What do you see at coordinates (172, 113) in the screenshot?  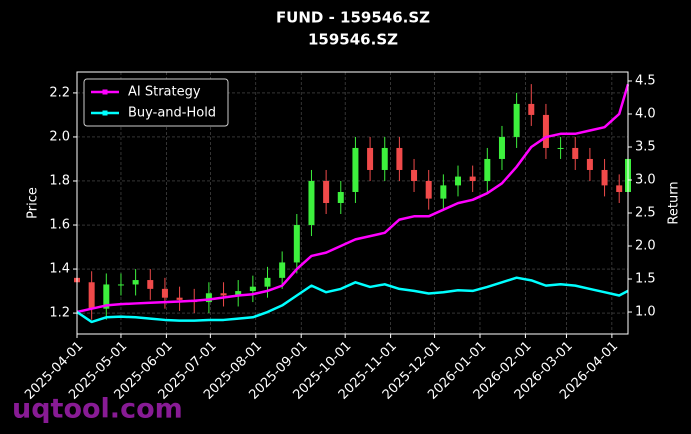 I see `legend-label: Buy-and-Hold` at bounding box center [172, 113].